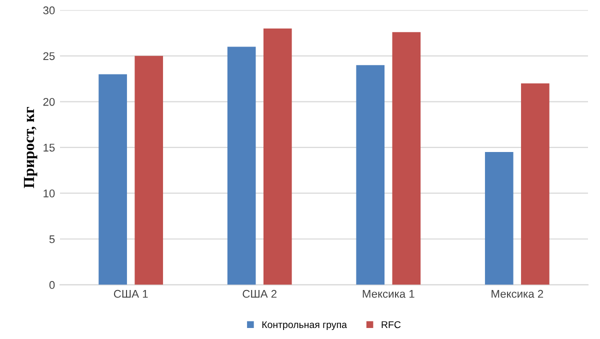  Describe the element at coordinates (52, 285) in the screenshot. I see `y-tick-label: 0` at that location.